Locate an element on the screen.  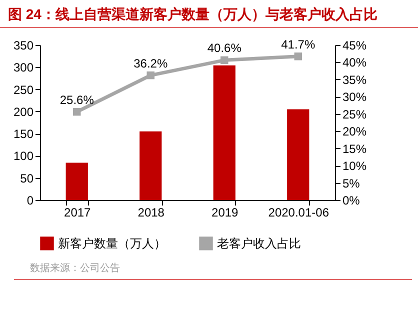
y-tick-label: 150 is located at coordinates (23, 134).